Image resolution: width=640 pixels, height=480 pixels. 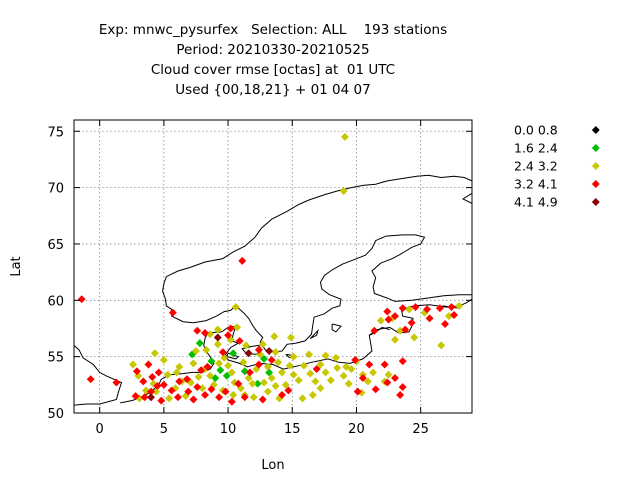 I want to click on y-tick-label: 55, so click(x=55, y=358).